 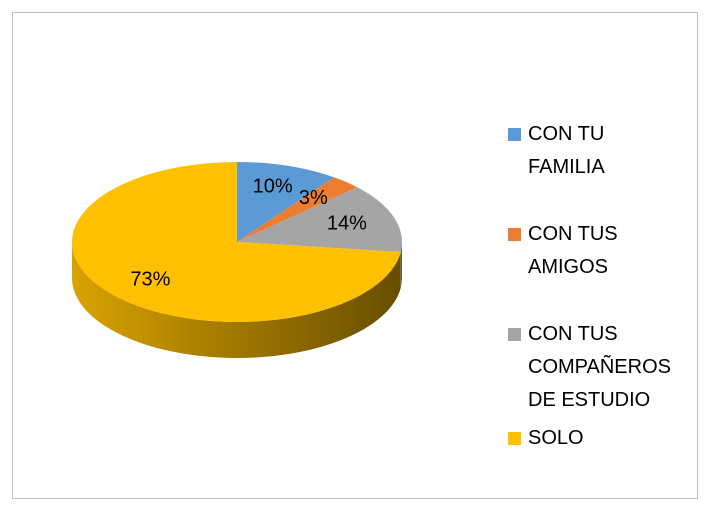 I want to click on legend-entry: CON TUS AMIGOS, so click(x=585, y=251).